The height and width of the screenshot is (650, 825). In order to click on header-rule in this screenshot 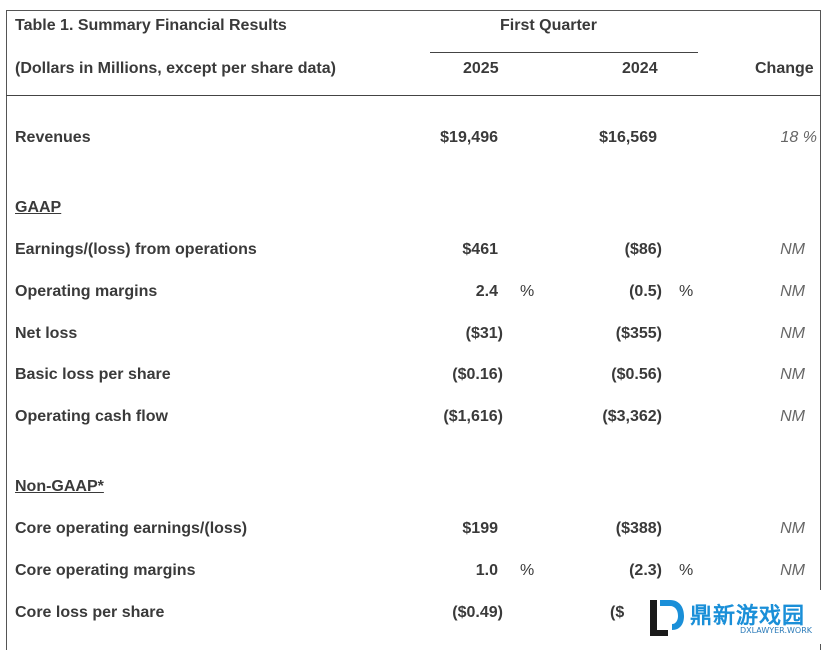, I will do `click(413, 95)`.